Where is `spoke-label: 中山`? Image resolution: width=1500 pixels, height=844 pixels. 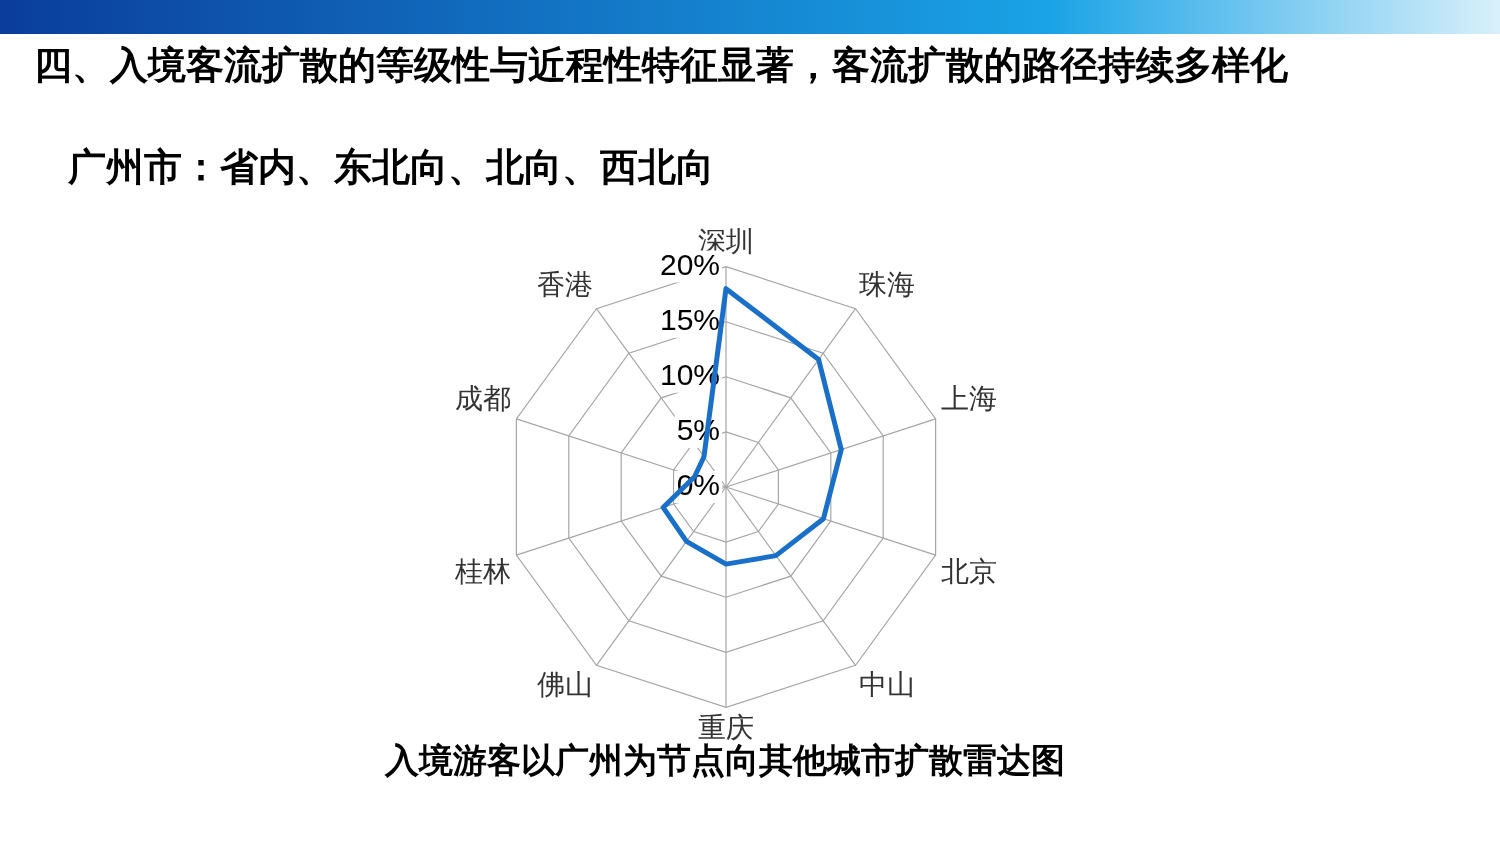
spoke-label: 中山 is located at coordinates (887, 685).